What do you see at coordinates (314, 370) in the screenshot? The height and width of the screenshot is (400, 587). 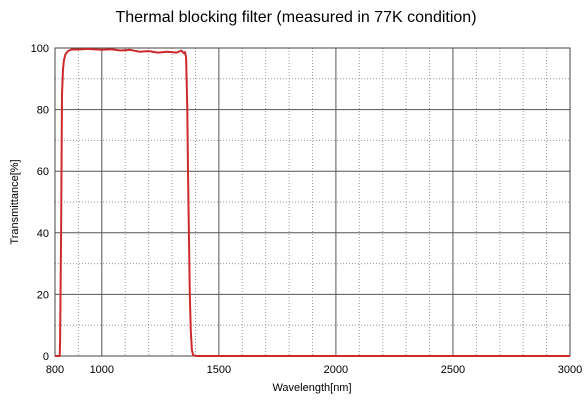 I see `x-tick-labels: 800 1000 1500 2000 2500 3000` at bounding box center [314, 370].